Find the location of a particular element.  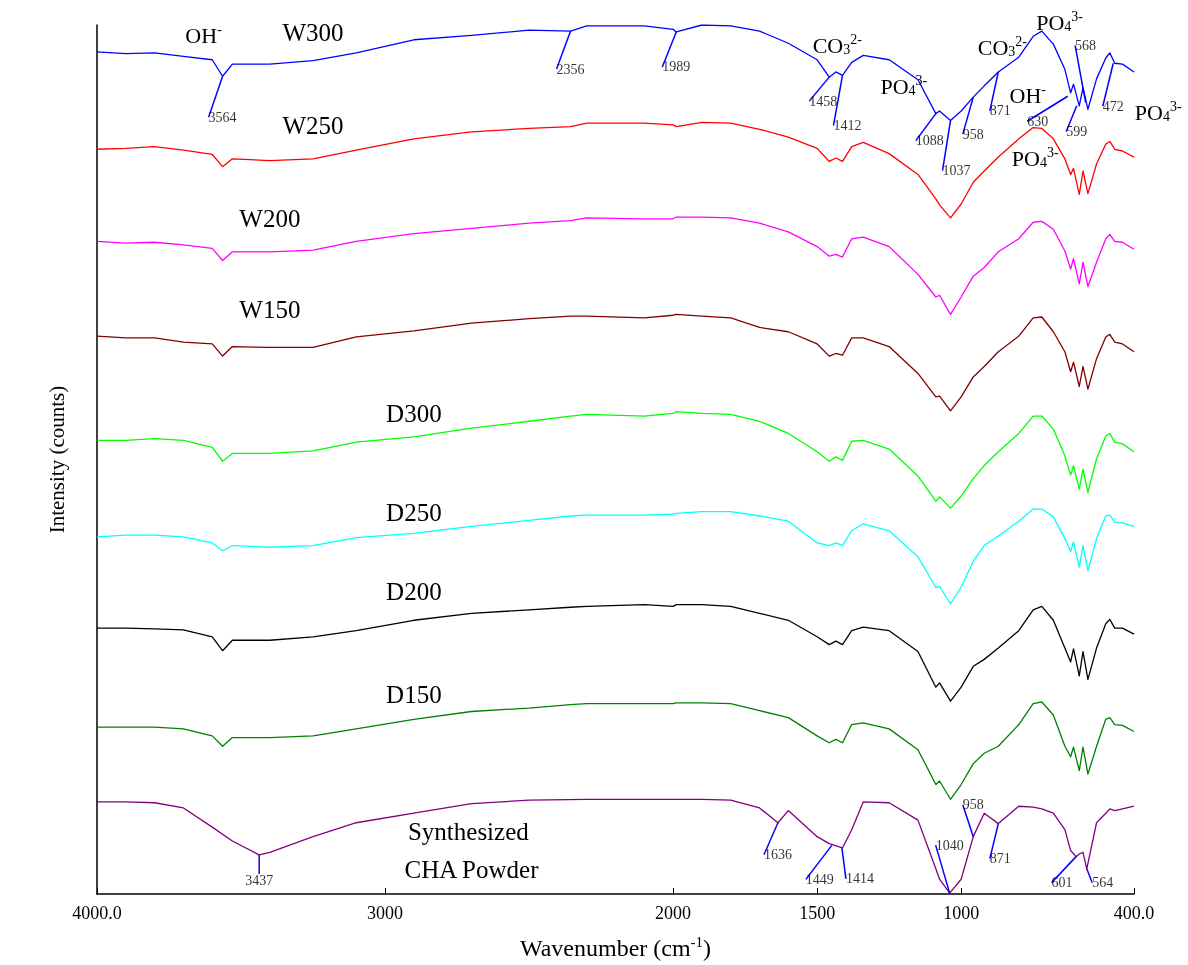

annotation: 3564 is located at coordinates (222, 117).